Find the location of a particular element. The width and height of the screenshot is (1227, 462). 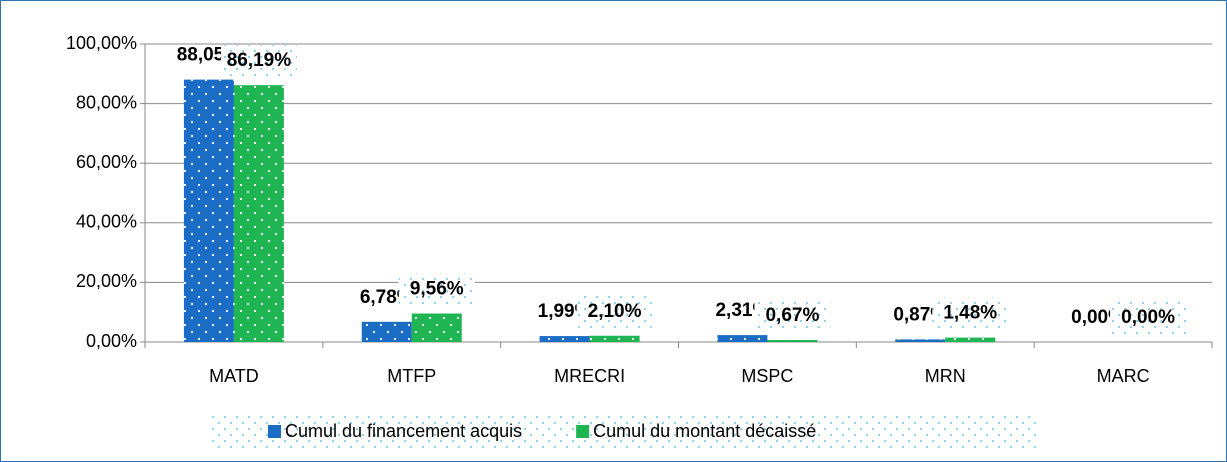

value-label: 2,10% is located at coordinates (615, 311).